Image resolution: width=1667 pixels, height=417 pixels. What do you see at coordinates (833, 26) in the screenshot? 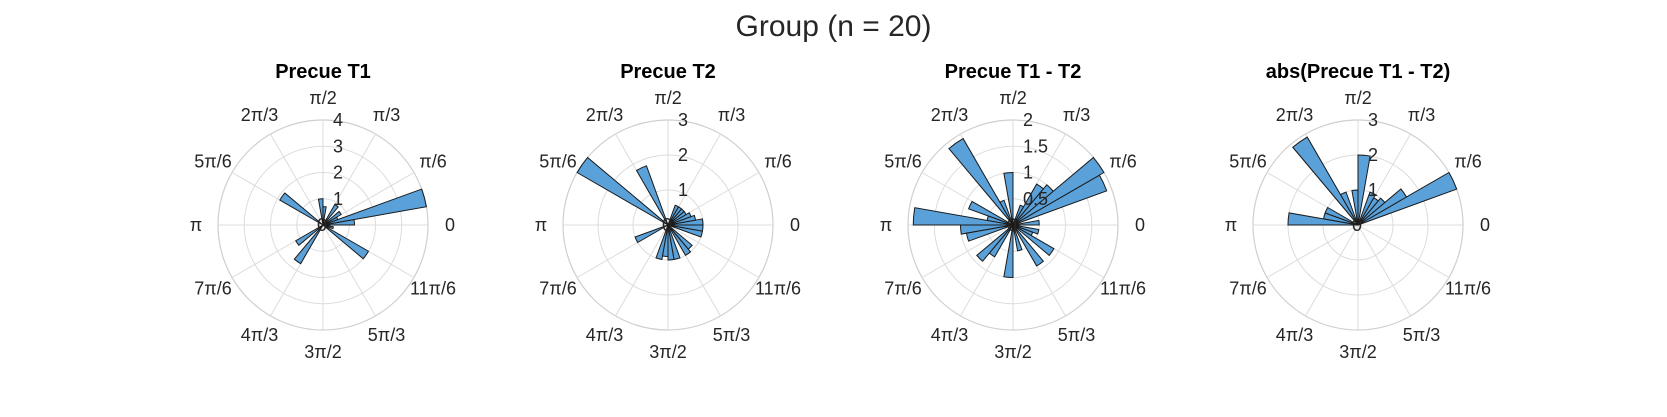
I see `figure-title: Group (n = 20)` at bounding box center [833, 26].